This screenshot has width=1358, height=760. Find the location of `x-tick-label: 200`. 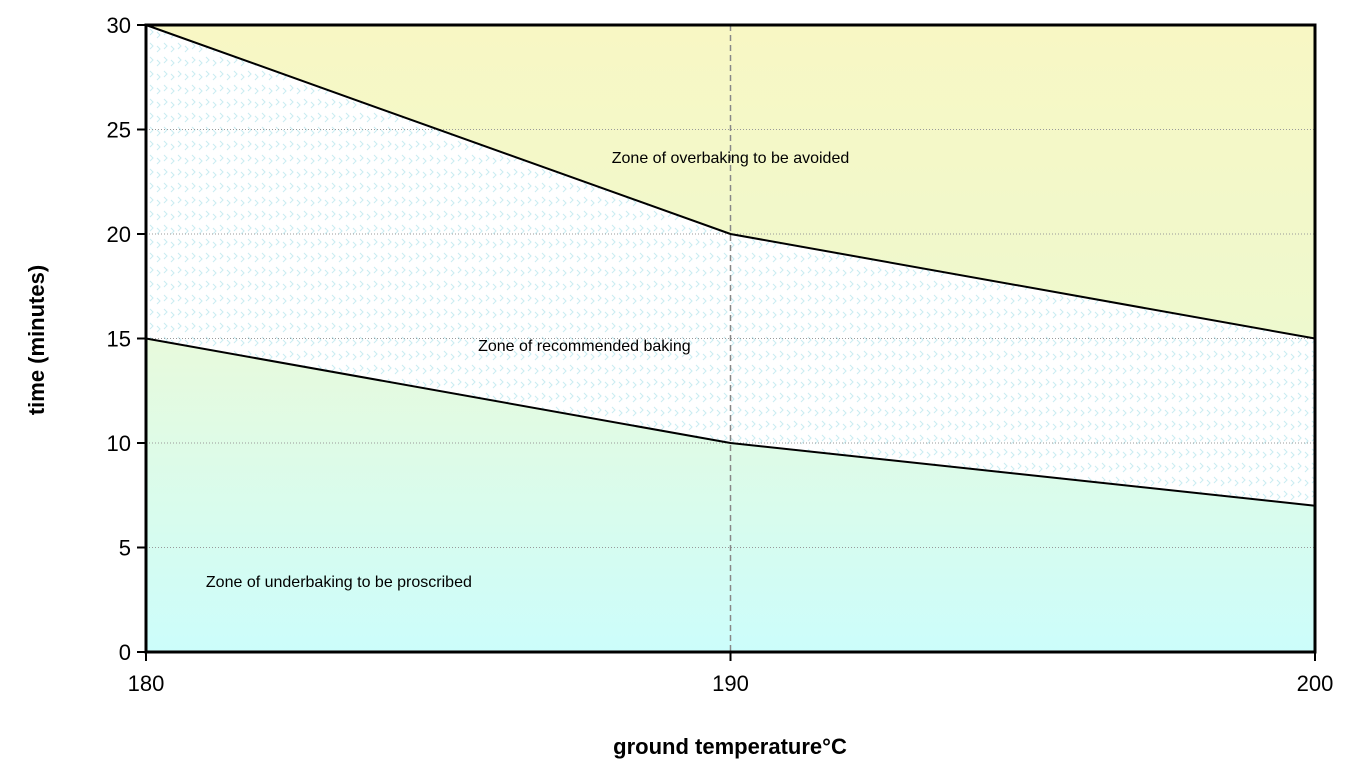

x-tick-label: 200 is located at coordinates (1315, 683).